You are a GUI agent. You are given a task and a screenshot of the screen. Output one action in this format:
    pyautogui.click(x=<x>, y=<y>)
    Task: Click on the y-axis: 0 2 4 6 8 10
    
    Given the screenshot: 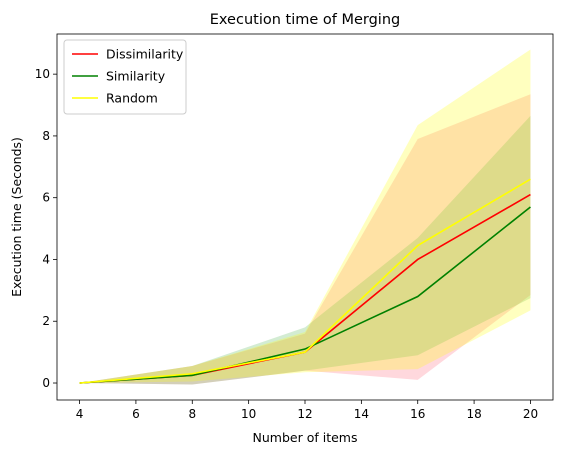 What is the action you would take?
    pyautogui.click(x=46, y=228)
    